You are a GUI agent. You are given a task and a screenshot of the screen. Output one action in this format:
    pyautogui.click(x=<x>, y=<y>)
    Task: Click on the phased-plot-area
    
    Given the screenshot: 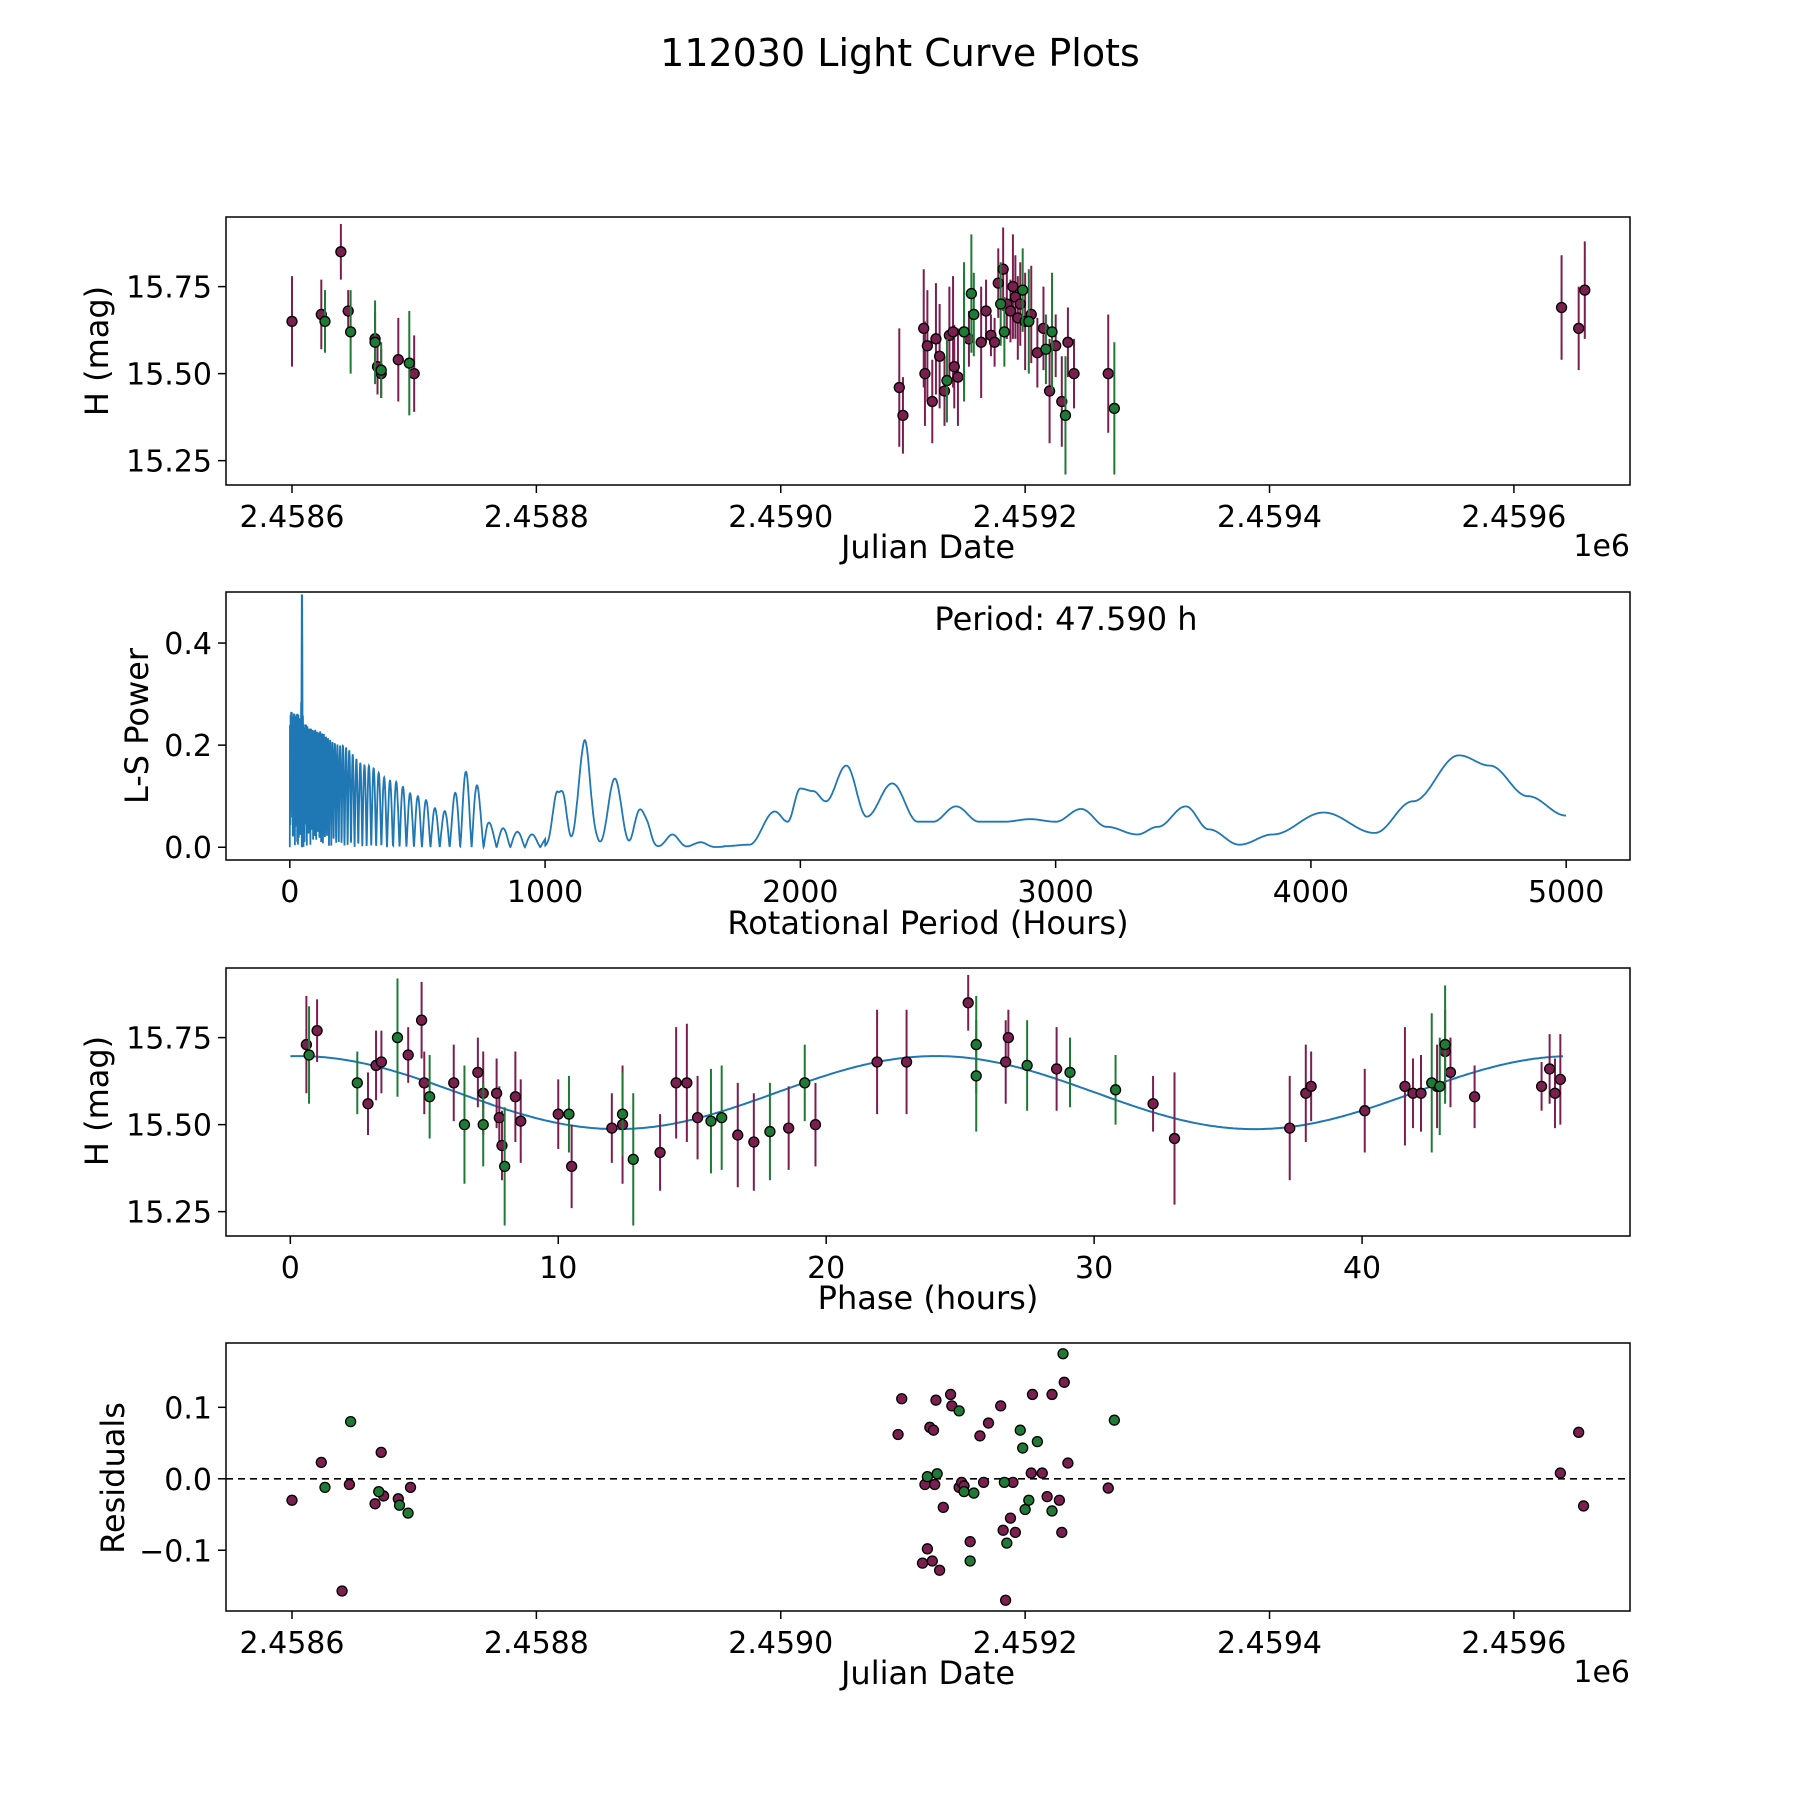 What is the action you would take?
    pyautogui.click(x=928, y=1102)
    